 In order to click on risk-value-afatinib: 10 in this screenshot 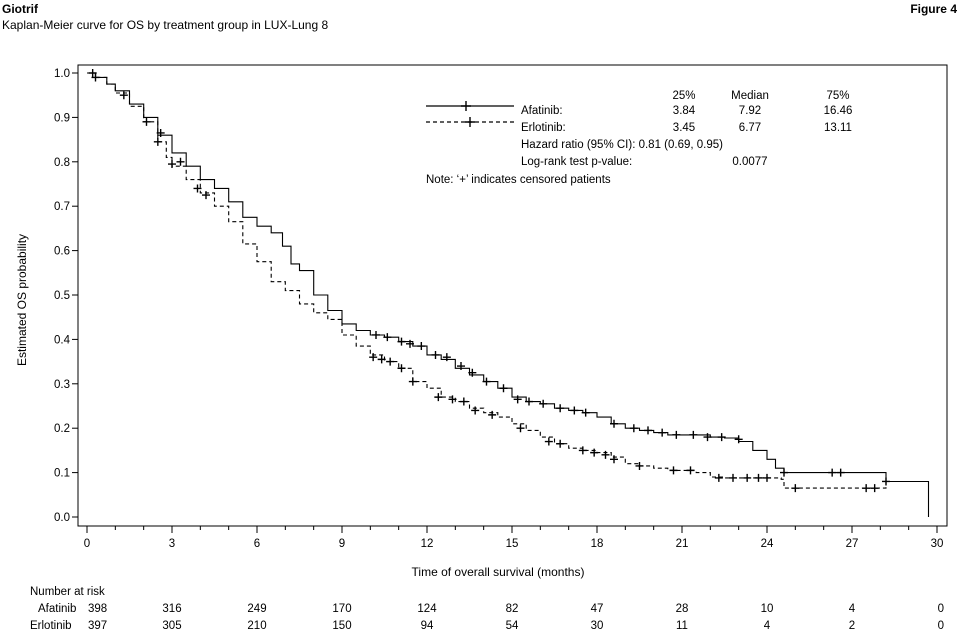, I will do `click(767, 609)`.